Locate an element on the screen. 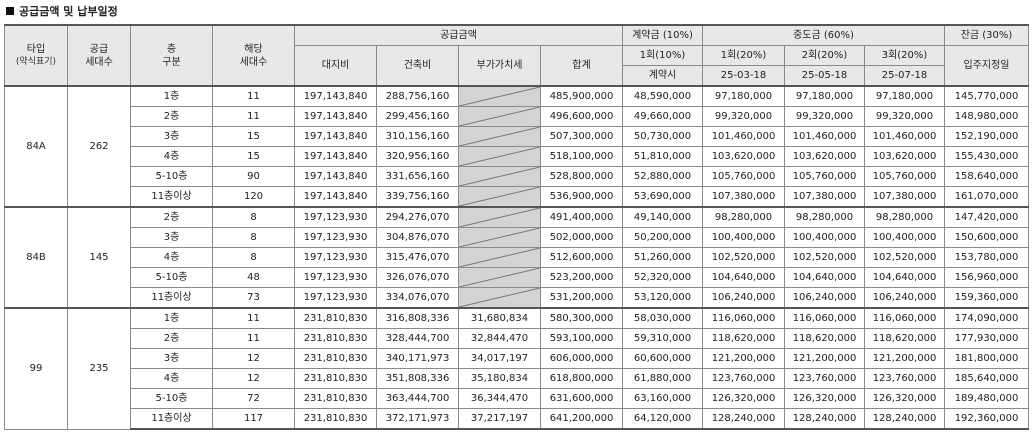 This screenshot has width=1034, height=434. total-cell: 507,300,000 is located at coordinates (581, 136).